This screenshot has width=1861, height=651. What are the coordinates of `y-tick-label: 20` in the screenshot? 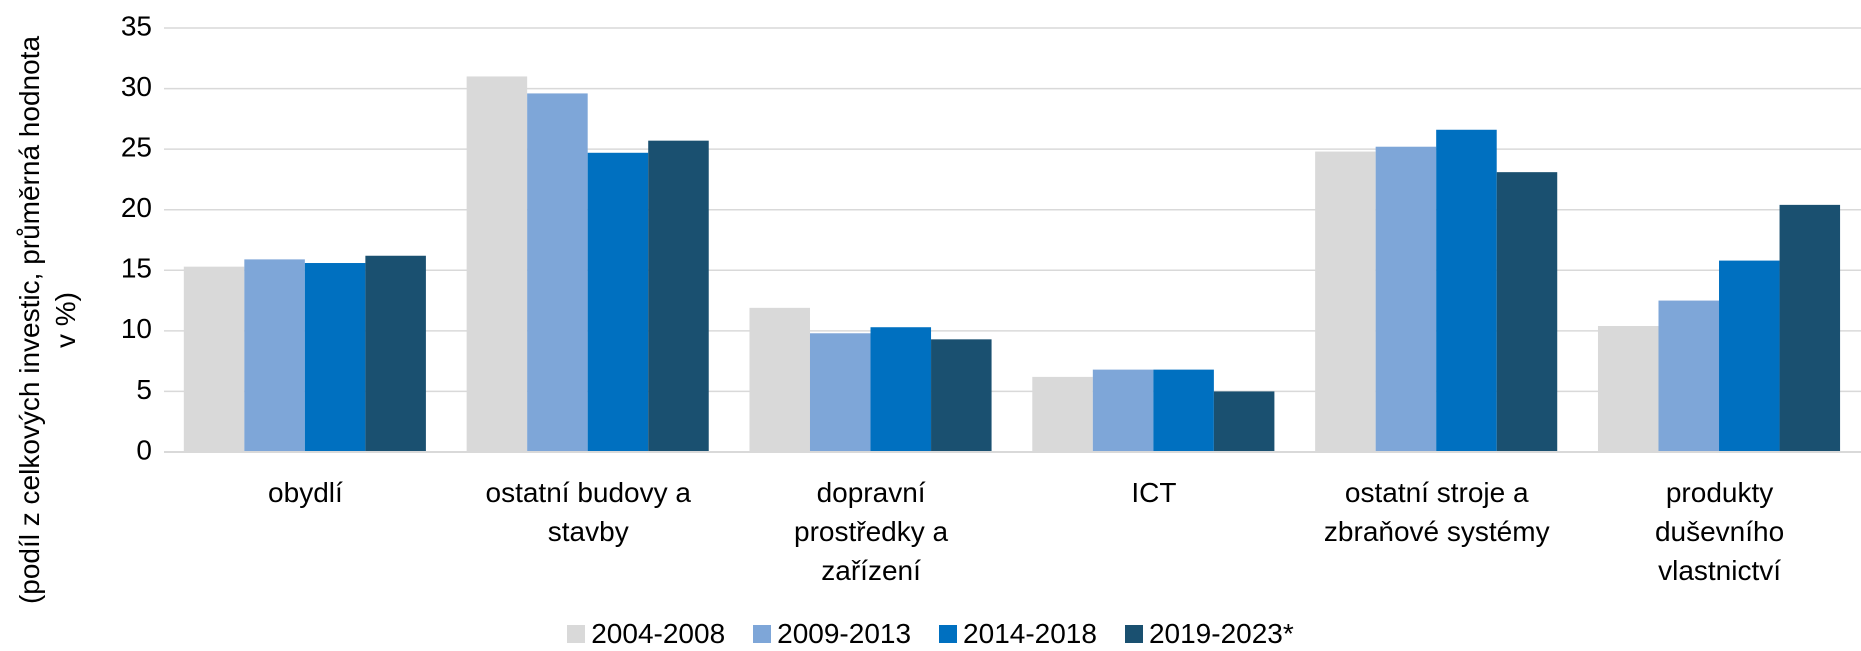 It's located at (136, 207).